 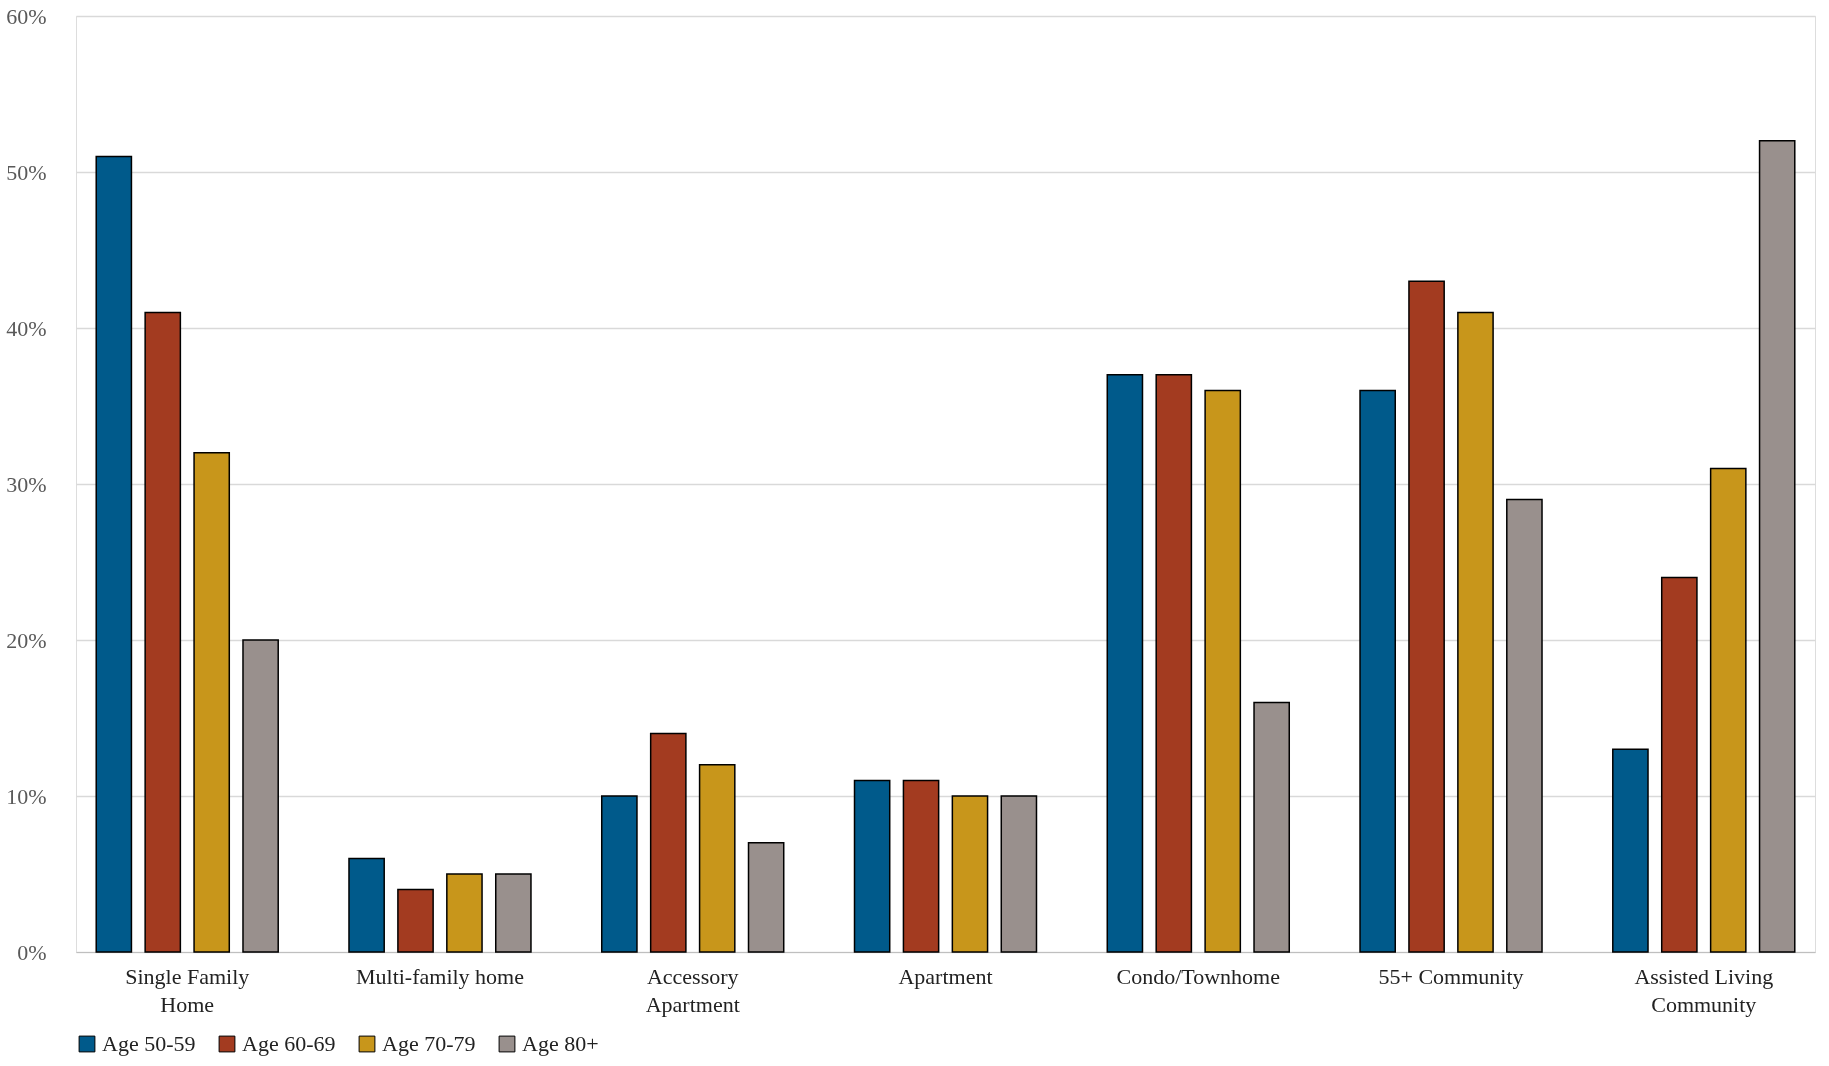 What do you see at coordinates (26, 16) in the screenshot?
I see `y-tick-label: 60%` at bounding box center [26, 16].